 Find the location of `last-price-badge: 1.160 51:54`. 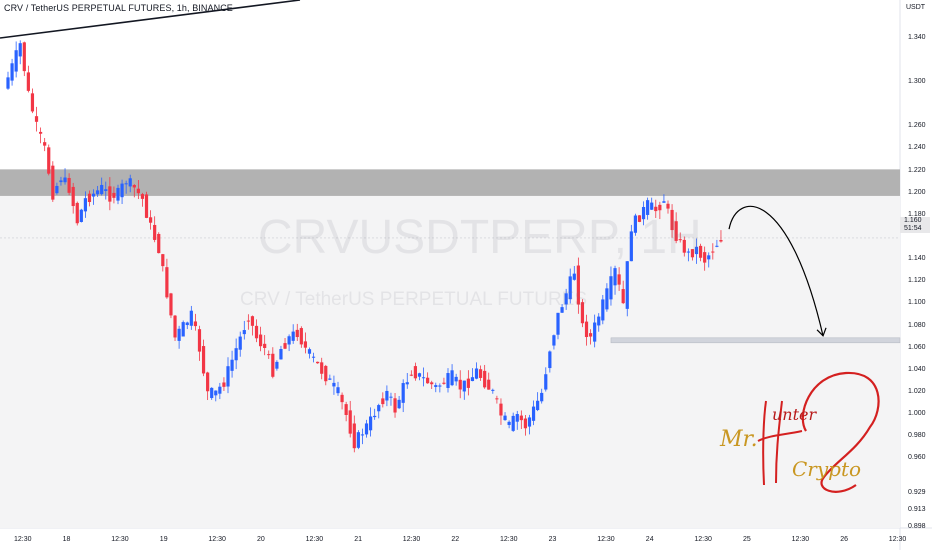

last-price-badge: 1.160 51:54 is located at coordinates (915, 225).